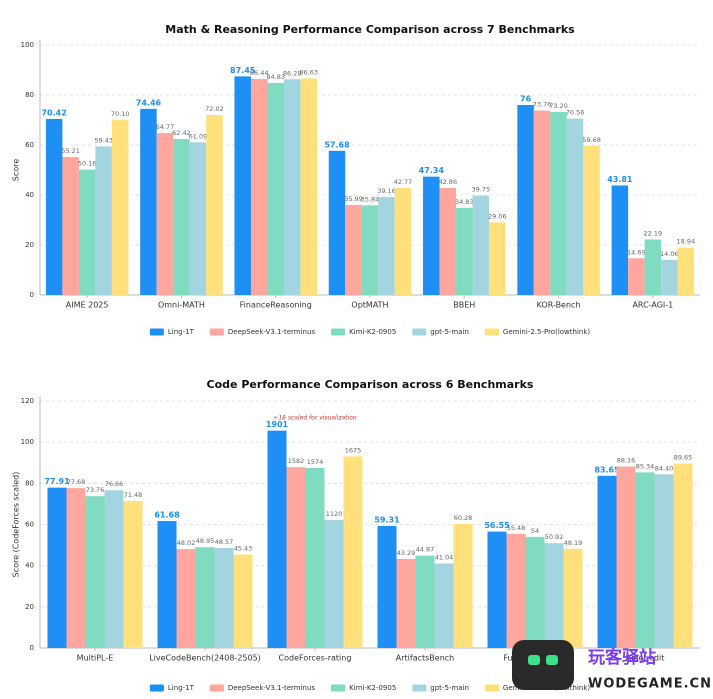 The height and width of the screenshot is (699, 713). What do you see at coordinates (425, 550) in the screenshot?
I see `value-label: 44.87` at bounding box center [425, 550].